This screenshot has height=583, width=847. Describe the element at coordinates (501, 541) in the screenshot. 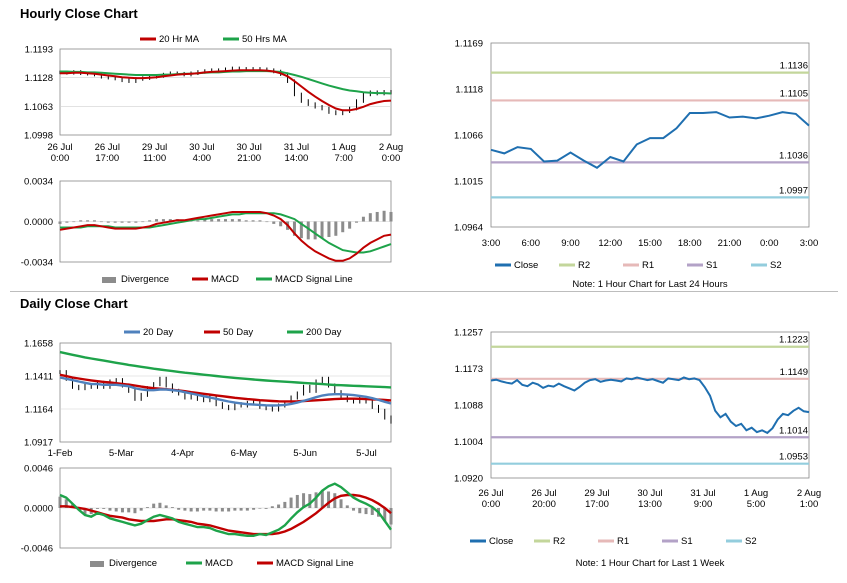

I see `legend-close-label: Close` at that location.